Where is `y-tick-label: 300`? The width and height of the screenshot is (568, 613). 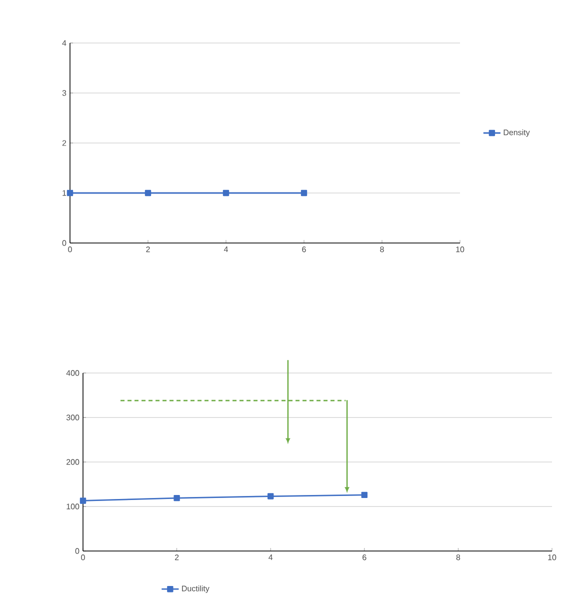
y-tick-label: 300 is located at coordinates (73, 417).